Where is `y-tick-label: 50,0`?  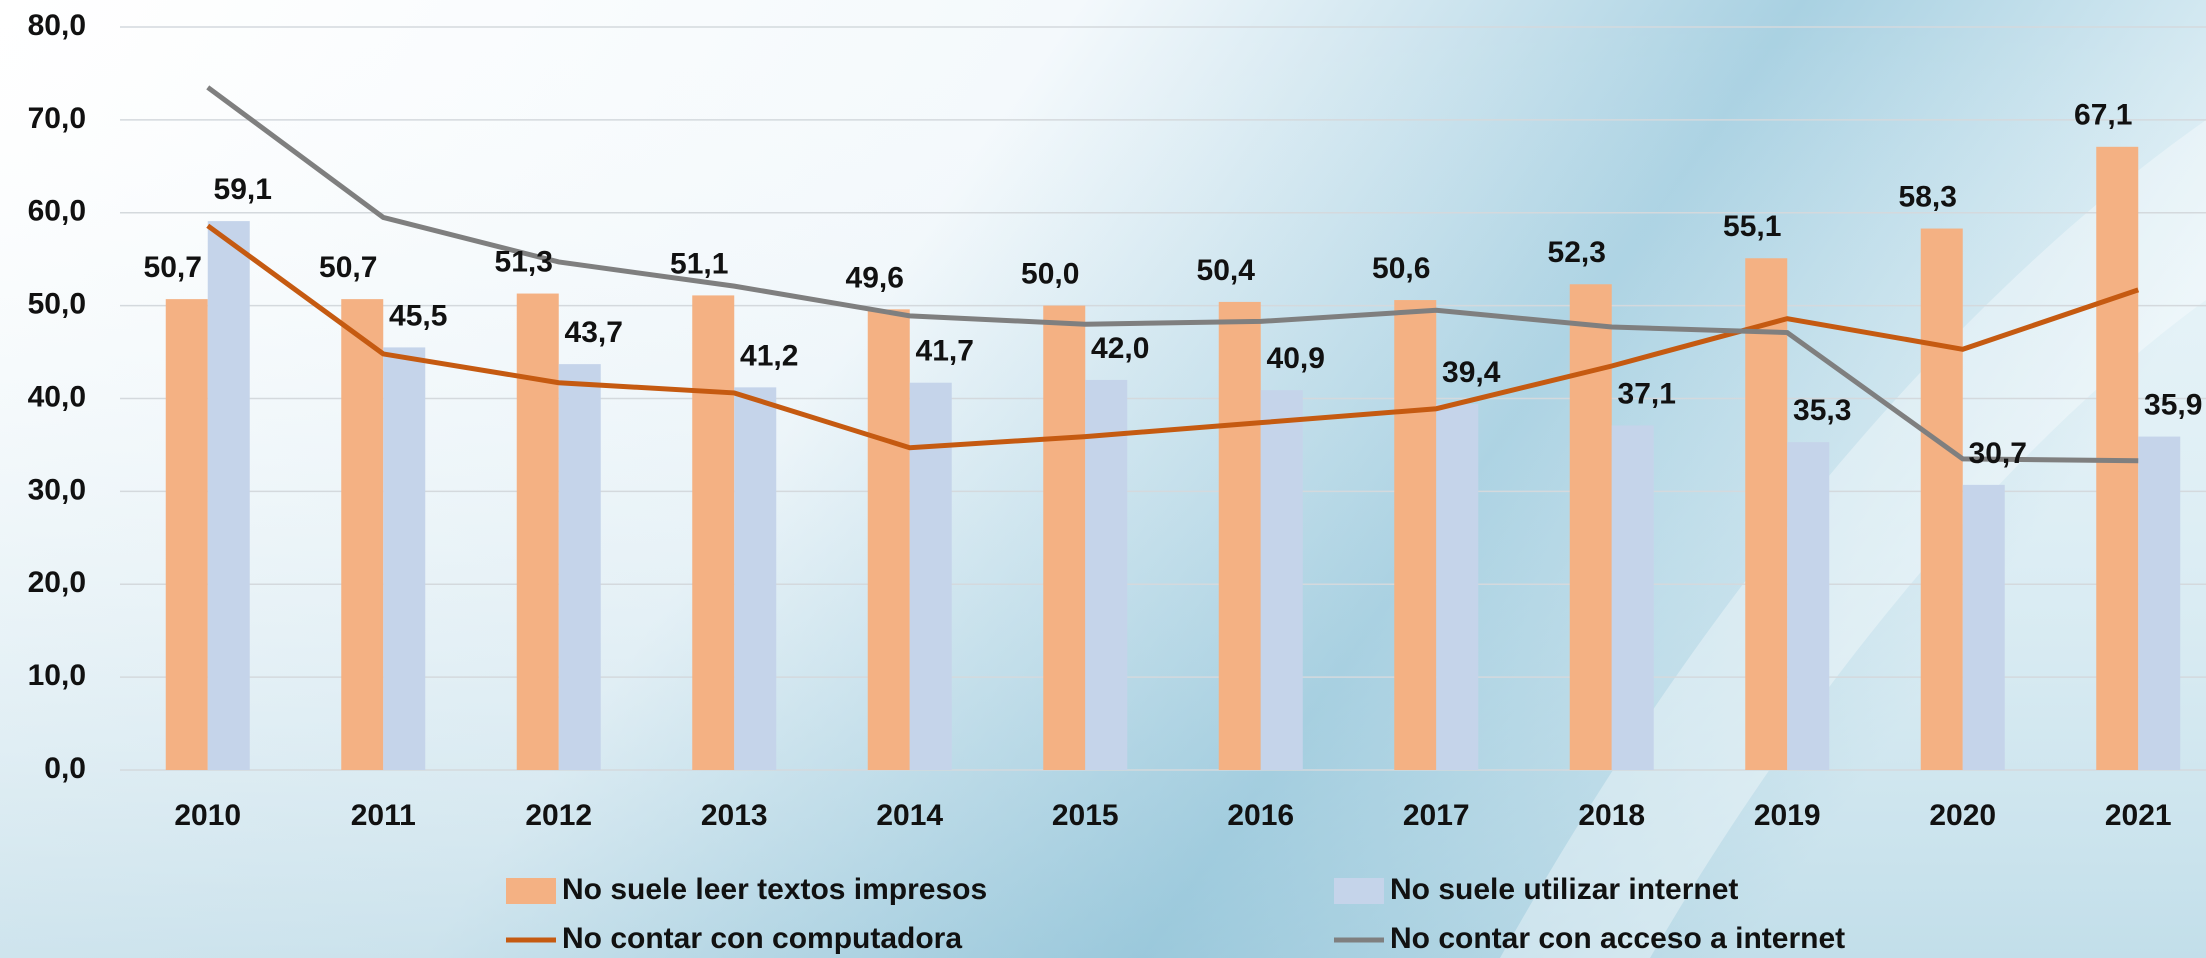
y-tick-label: 50,0 is located at coordinates (57, 304).